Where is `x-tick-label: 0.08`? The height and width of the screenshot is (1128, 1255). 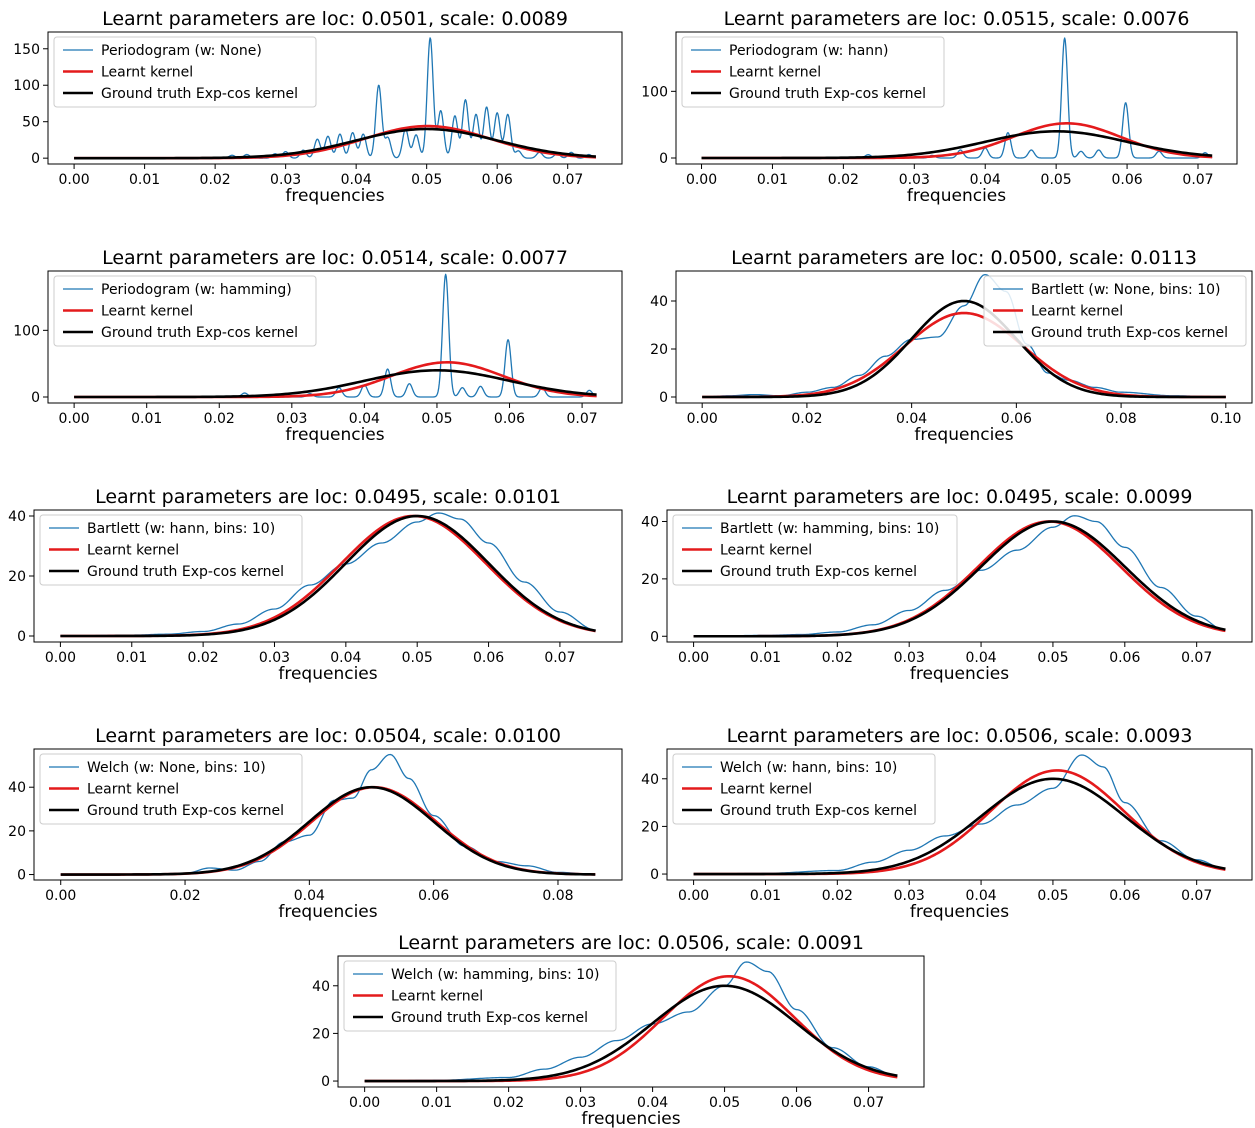 x-tick-label: 0.08 is located at coordinates (557, 896).